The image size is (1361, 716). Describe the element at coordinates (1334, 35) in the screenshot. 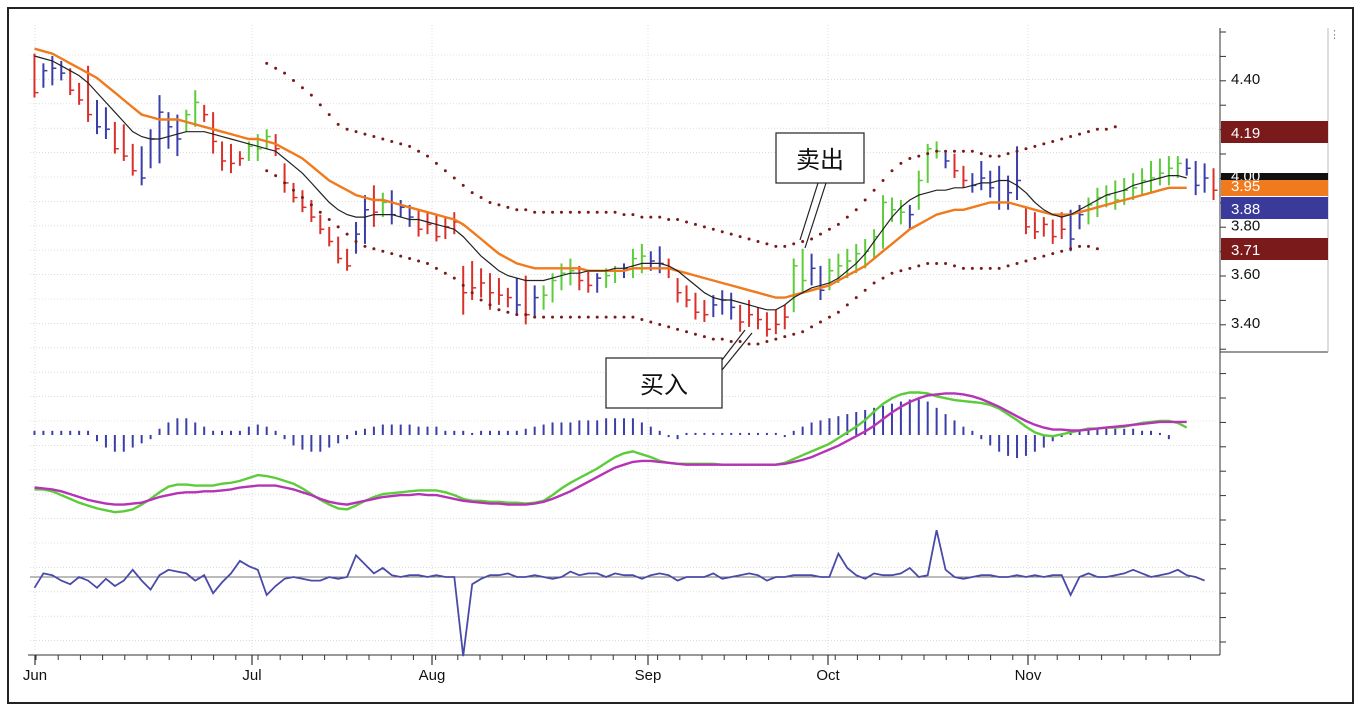

I see `panel-menu-icon: ⋮` at that location.